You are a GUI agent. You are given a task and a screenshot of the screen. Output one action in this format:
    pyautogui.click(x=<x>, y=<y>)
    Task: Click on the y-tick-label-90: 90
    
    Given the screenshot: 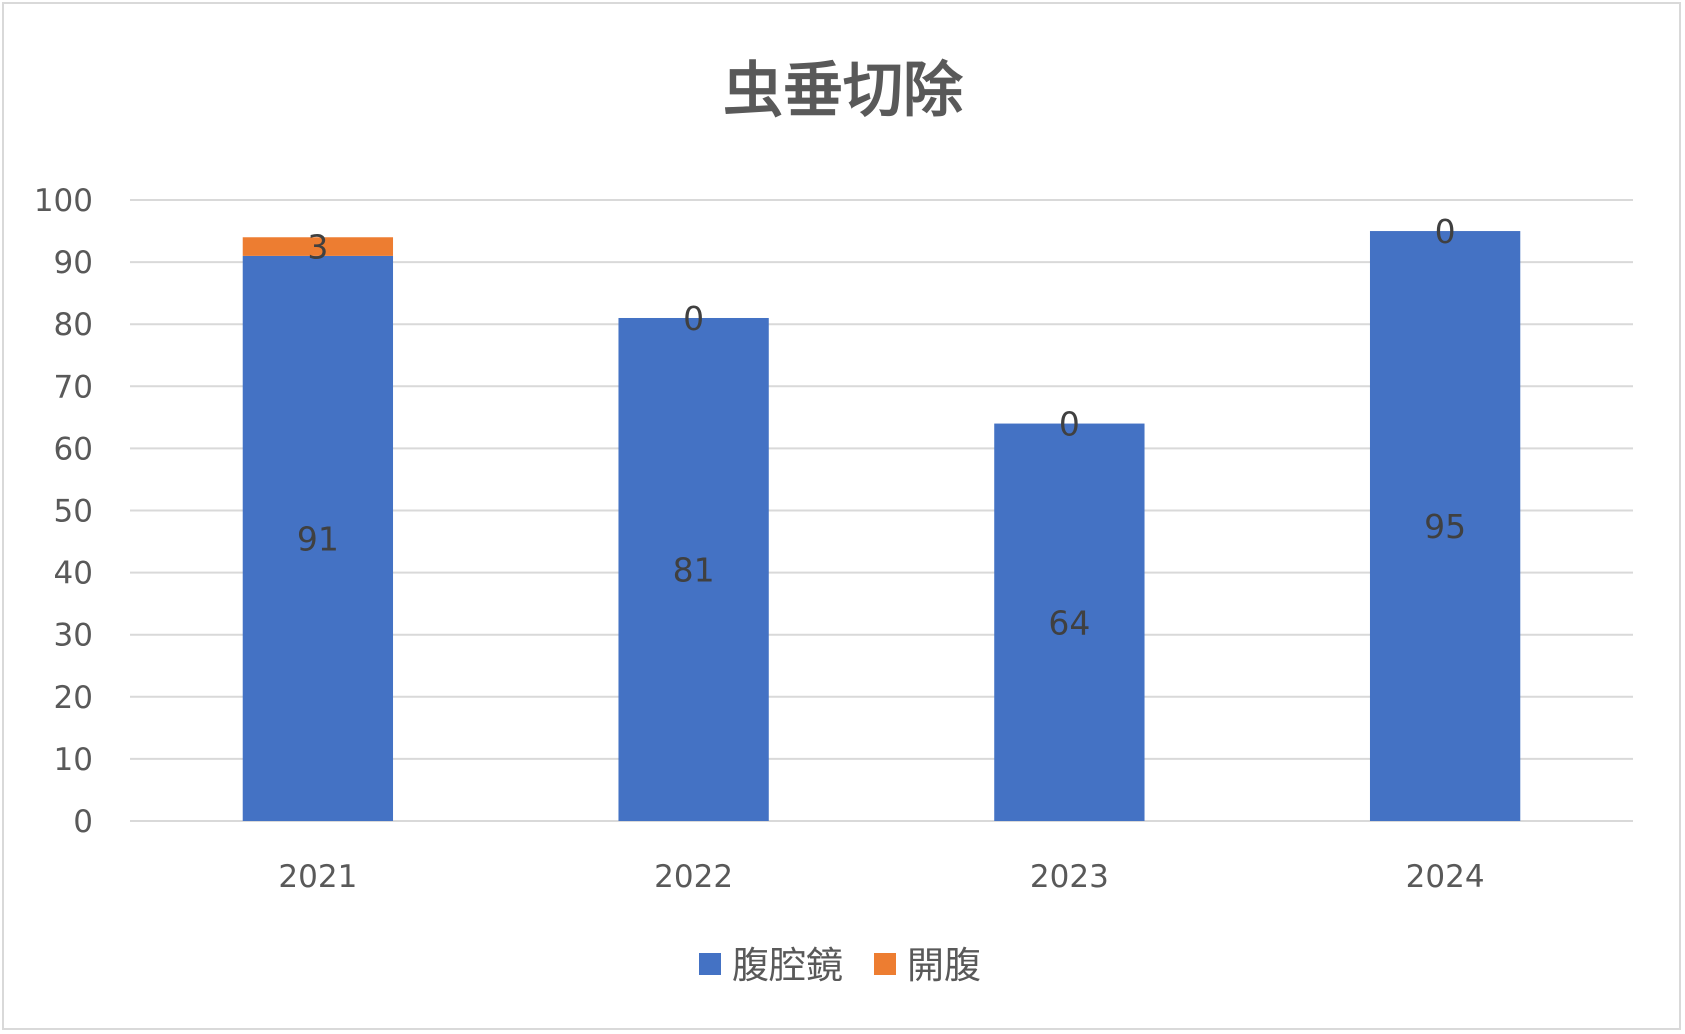 What is the action you would take?
    pyautogui.click(x=73, y=263)
    